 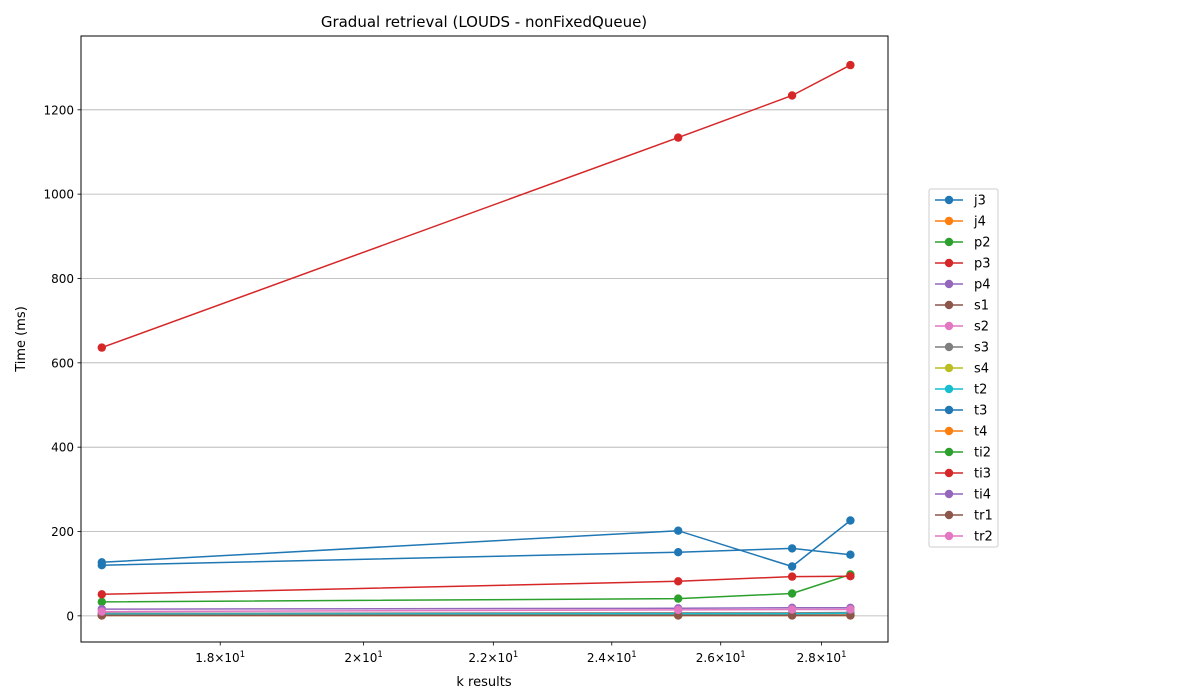 I want to click on legend-label: p2, so click(x=982, y=243).